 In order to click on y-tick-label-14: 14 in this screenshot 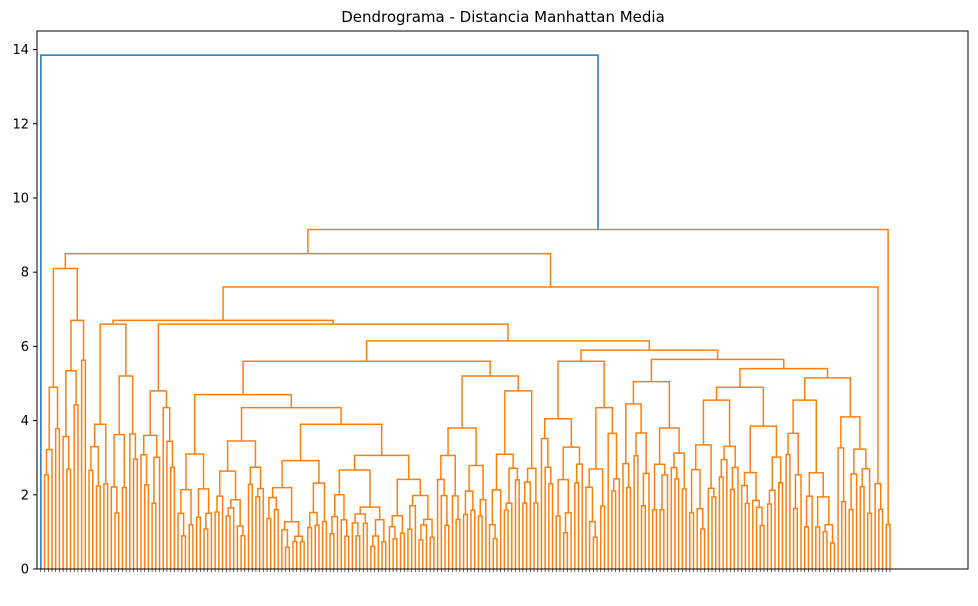, I will do `click(20, 50)`.